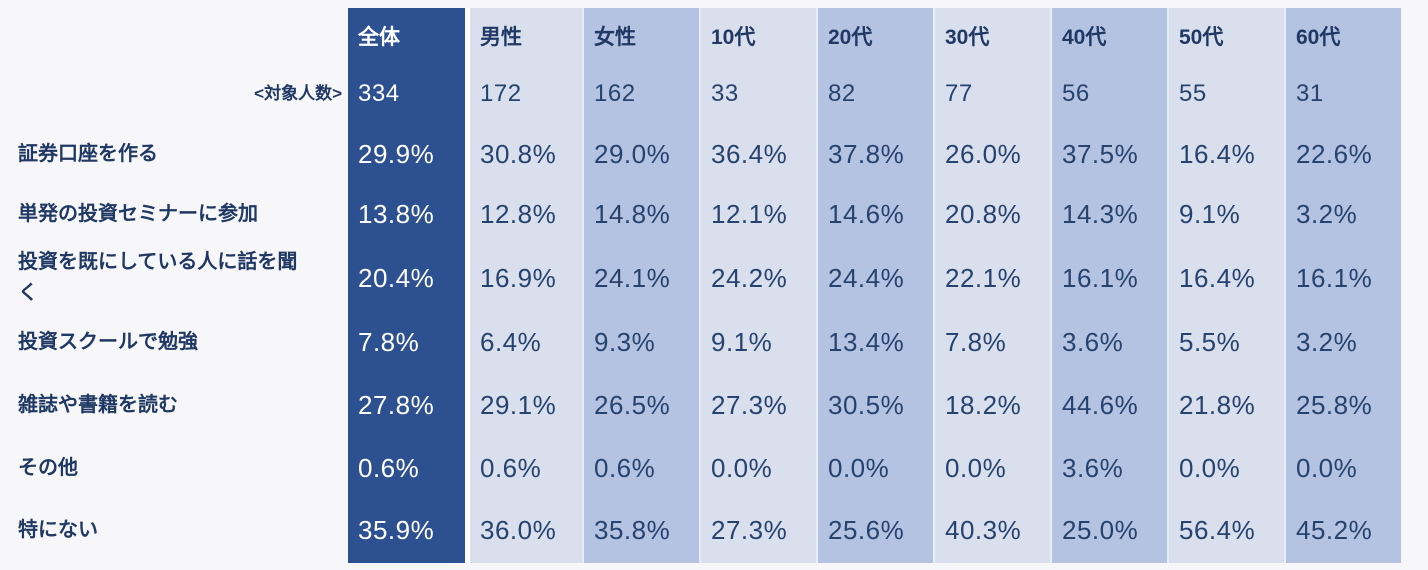 This screenshot has width=1428, height=570. Describe the element at coordinates (640, 154) in the screenshot. I see `value-cell-r0-female: 29.0%` at that location.